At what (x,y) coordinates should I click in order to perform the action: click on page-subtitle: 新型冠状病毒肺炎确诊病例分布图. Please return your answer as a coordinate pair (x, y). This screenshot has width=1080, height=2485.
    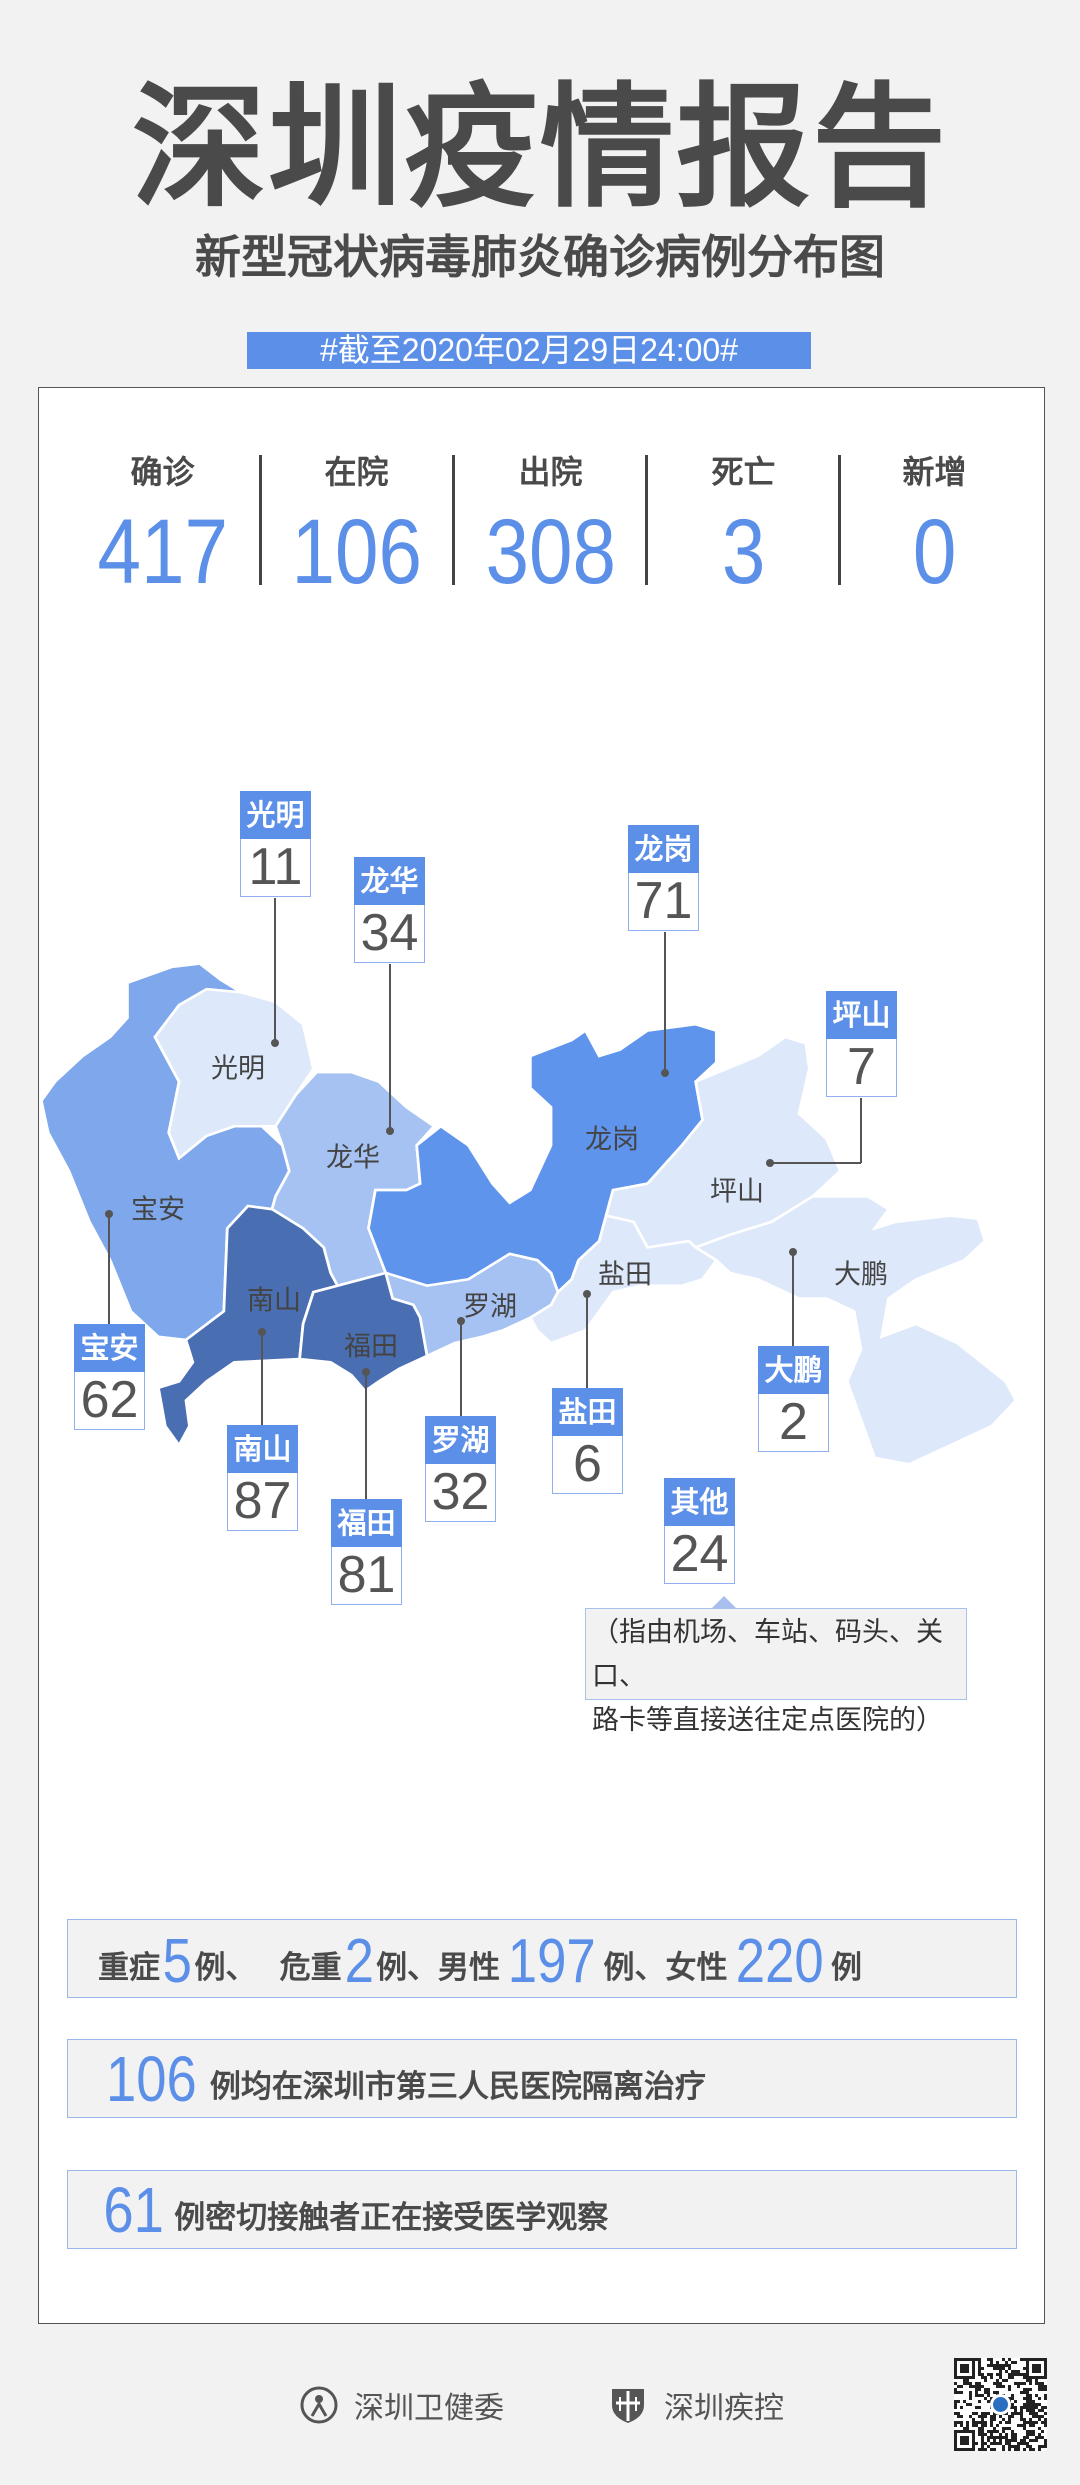
    Looking at the image, I should click on (540, 257).